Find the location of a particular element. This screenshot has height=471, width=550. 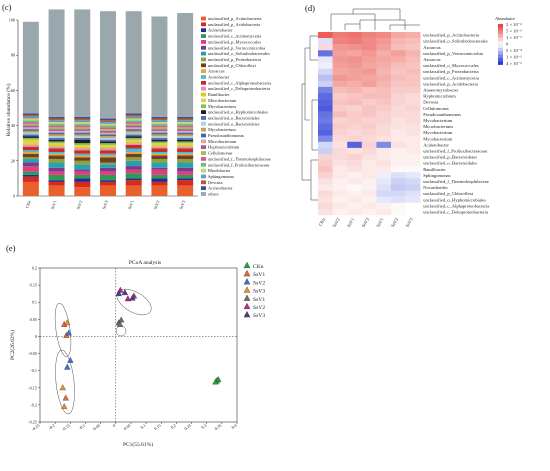

bar-legend-entry: Mycobacterium is located at coordinates (222, 106).